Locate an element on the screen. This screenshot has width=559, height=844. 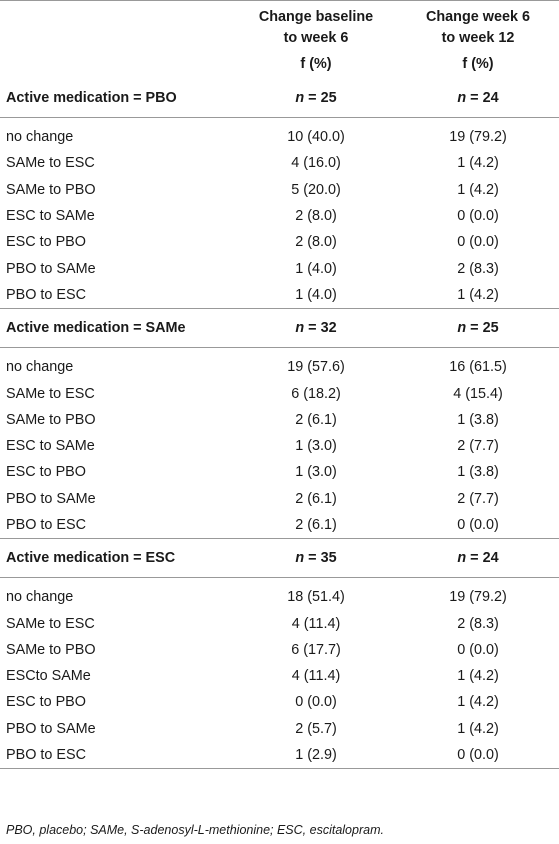
n-value: 35 is located at coordinates (328, 558).